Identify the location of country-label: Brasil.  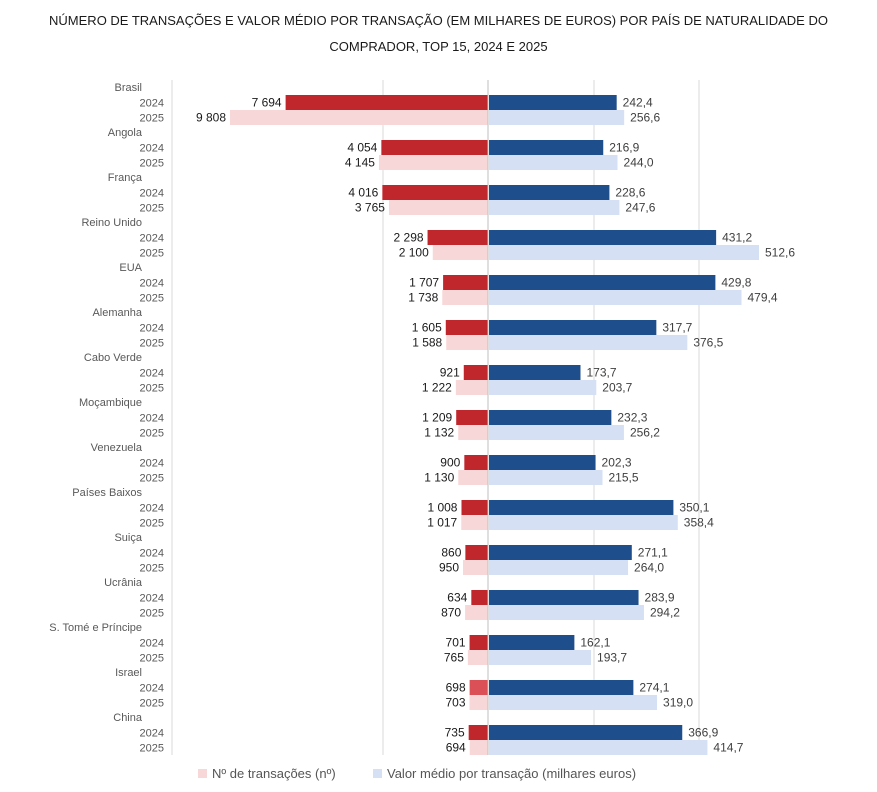
(128, 88).